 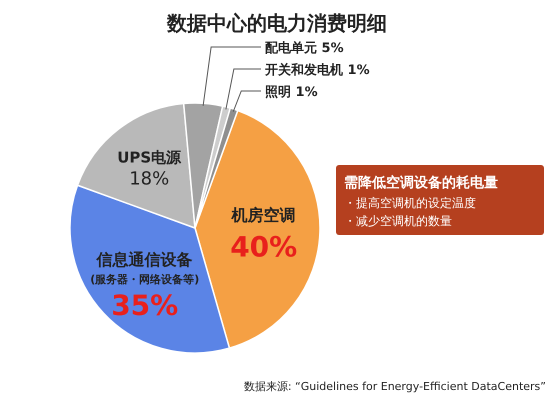 What do you see at coordinates (144, 305) in the screenshot?
I see `data-label: 35%` at bounding box center [144, 305].